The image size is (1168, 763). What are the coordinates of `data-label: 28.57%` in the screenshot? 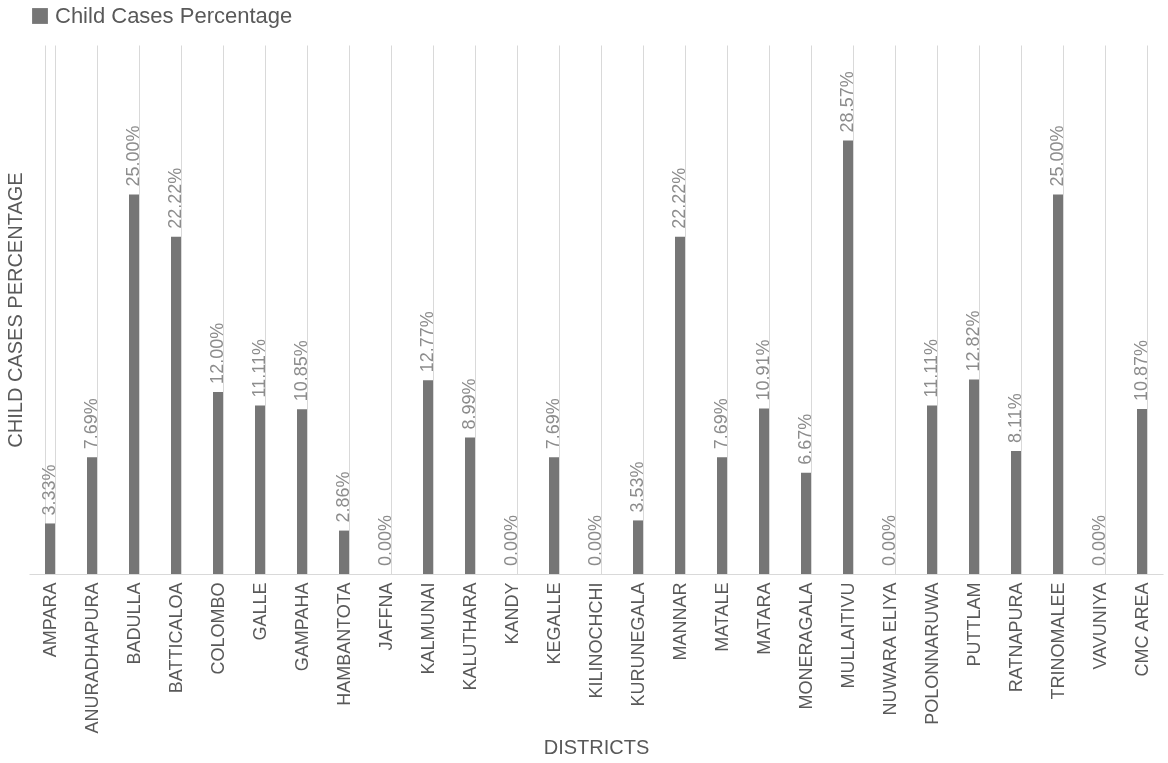 It's located at (847, 102).